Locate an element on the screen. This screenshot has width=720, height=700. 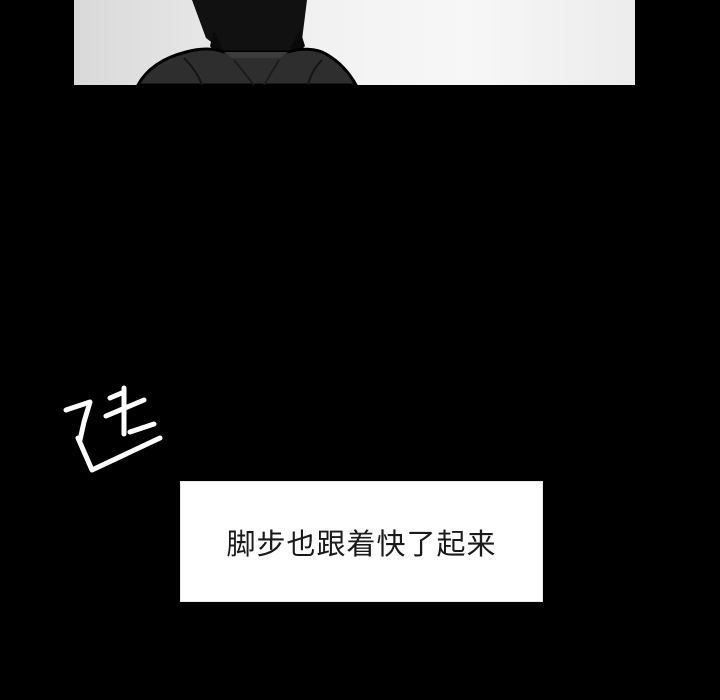
comic-panel-top is located at coordinates (354, 42).